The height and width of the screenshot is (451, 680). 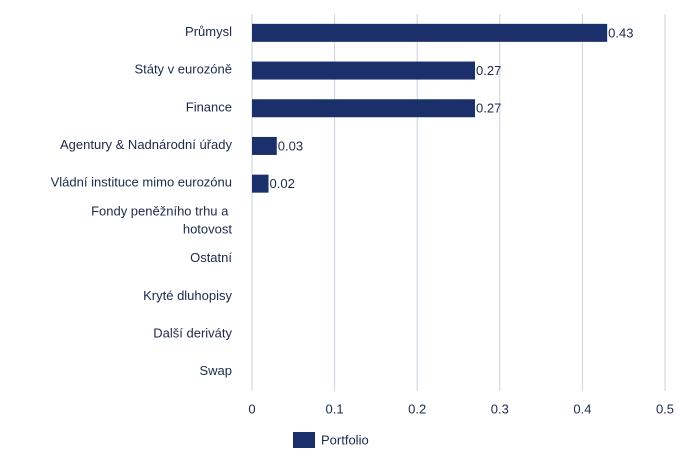 What do you see at coordinates (335, 408) in the screenshot?
I see `x-tick-label: 0.1` at bounding box center [335, 408].